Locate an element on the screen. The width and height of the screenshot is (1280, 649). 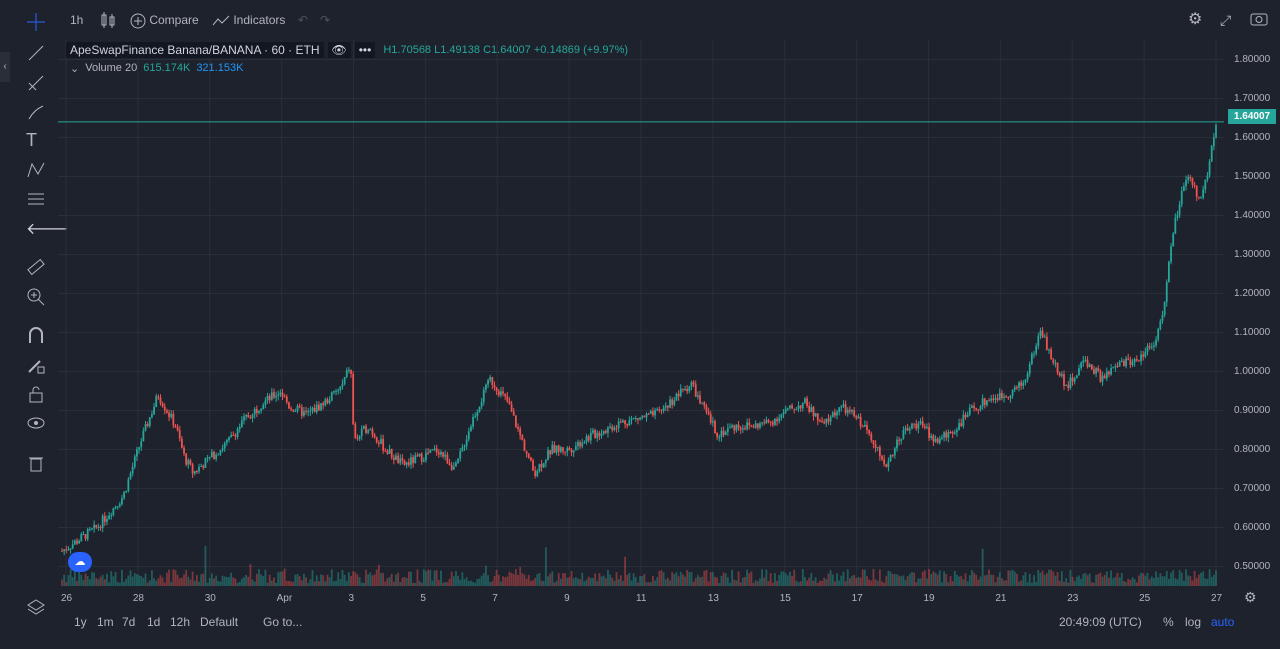
text-tool-icon: T is located at coordinates (31, 140).